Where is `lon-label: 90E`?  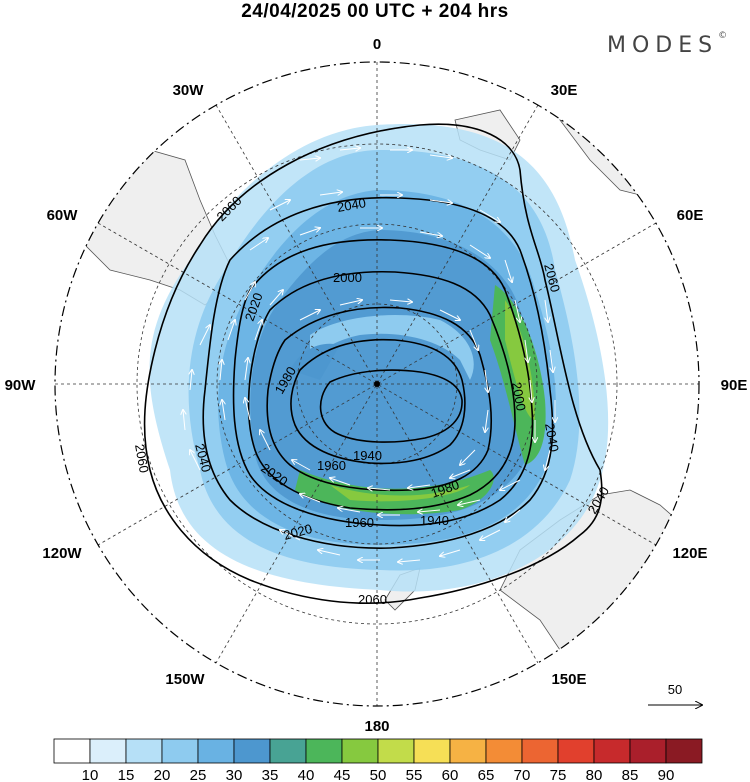
lon-label: 90E is located at coordinates (734, 385).